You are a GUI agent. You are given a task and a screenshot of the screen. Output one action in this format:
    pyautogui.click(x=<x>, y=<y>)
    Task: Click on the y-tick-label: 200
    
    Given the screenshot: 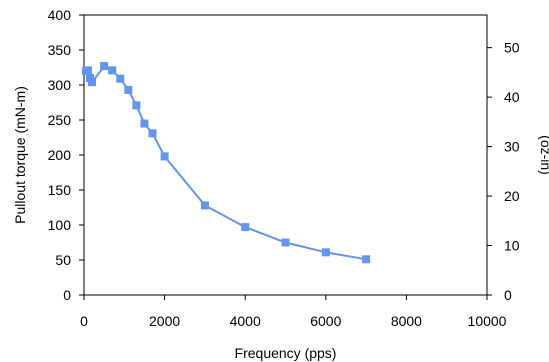 What is the action you would take?
    pyautogui.click(x=60, y=155)
    